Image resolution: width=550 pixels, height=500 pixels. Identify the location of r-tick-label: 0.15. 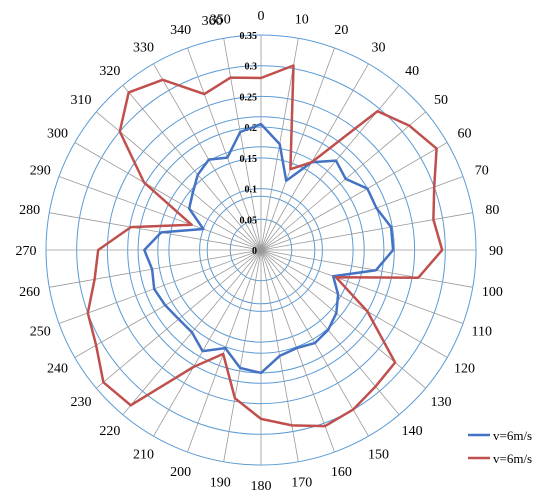
(249, 159).